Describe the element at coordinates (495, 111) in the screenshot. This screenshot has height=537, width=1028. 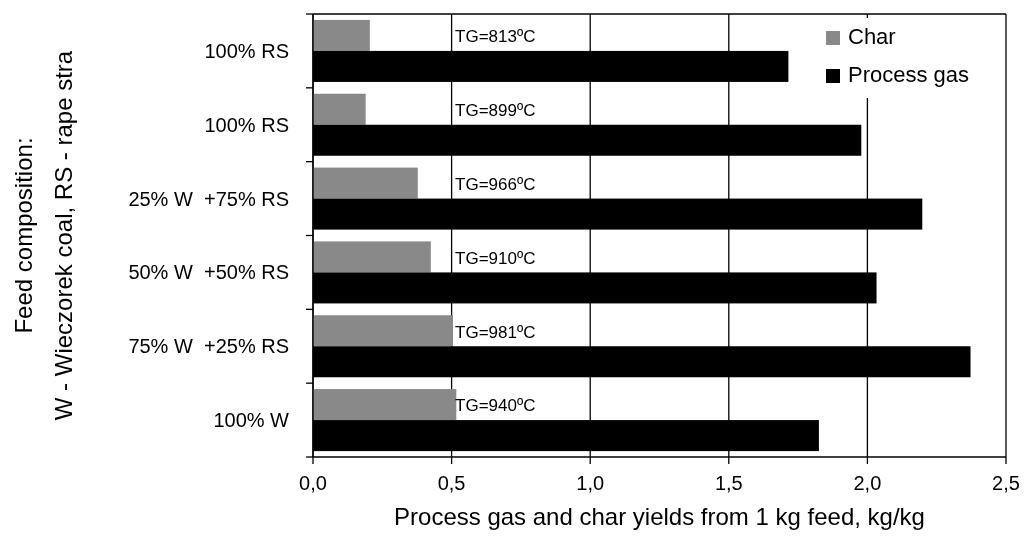
I see `annotation: TG=899ºC` at that location.